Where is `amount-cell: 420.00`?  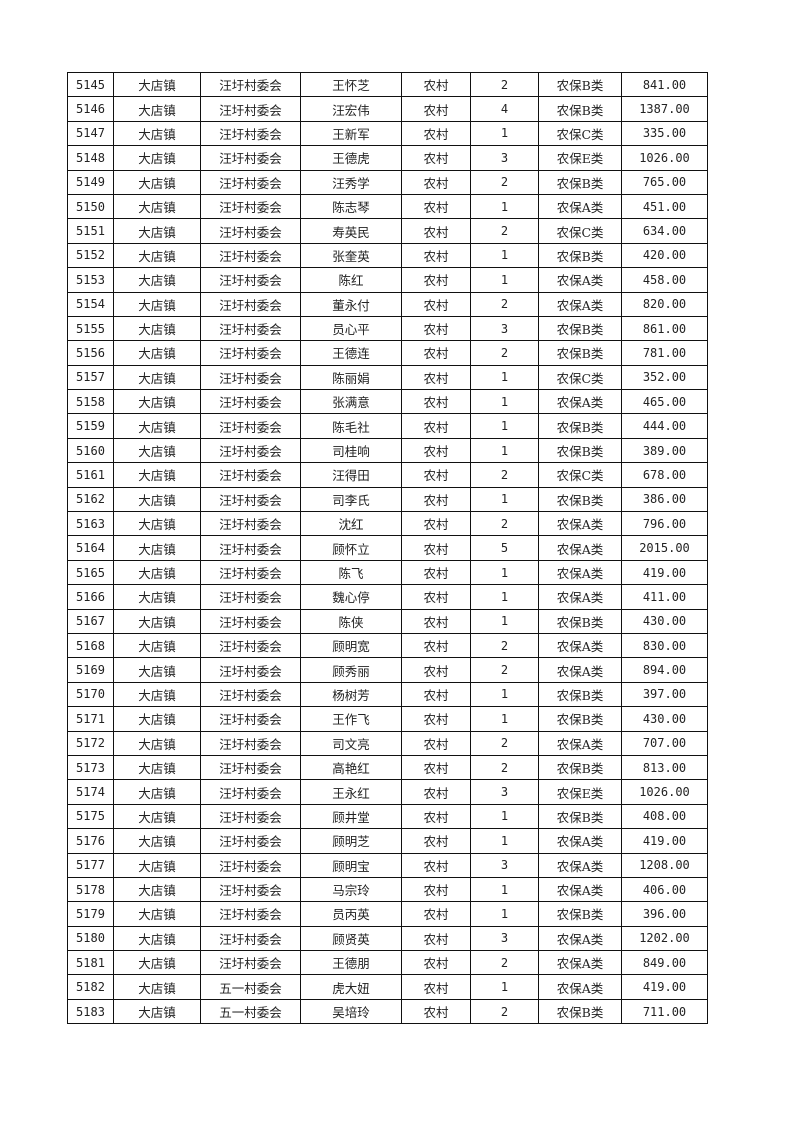 amount-cell: 420.00 is located at coordinates (664, 255).